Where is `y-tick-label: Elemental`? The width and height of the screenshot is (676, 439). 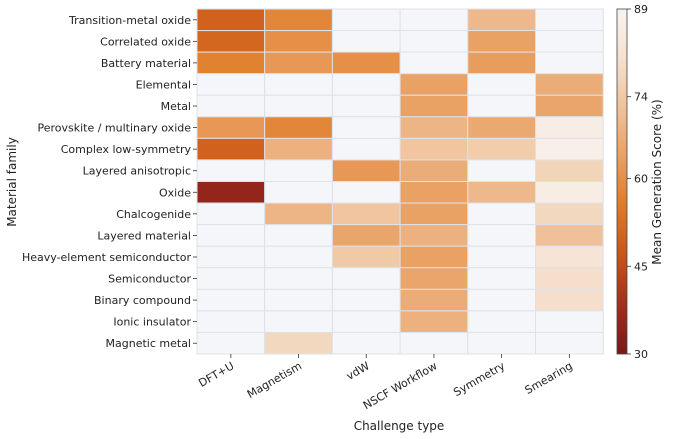 y-tick-label: Elemental is located at coordinates (163, 84).